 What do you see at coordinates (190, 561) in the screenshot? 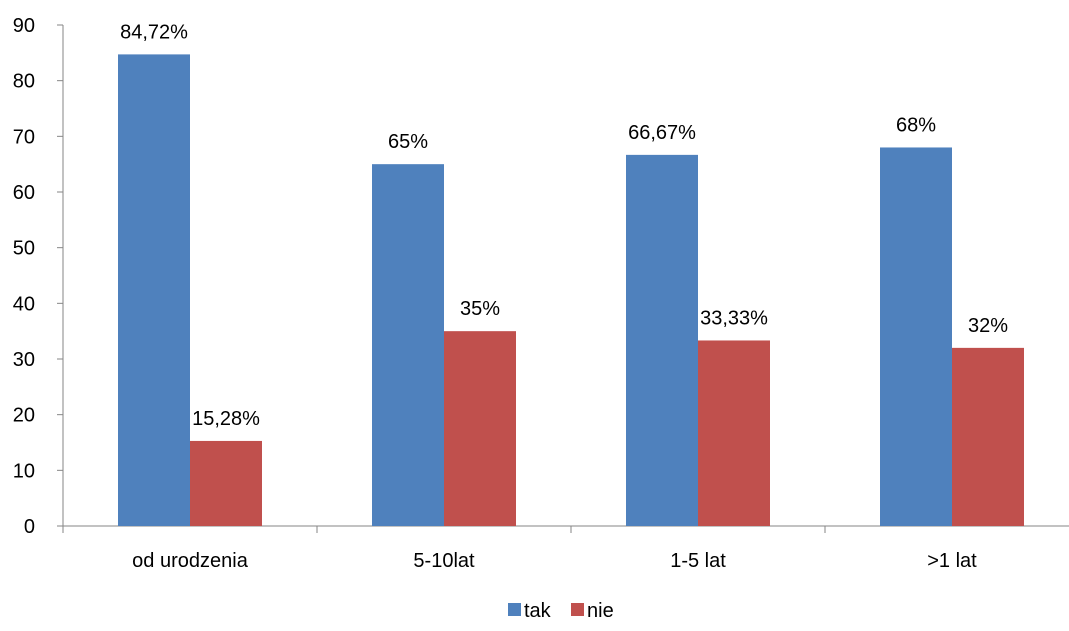
I see `x-tick-label: od urodzenia` at bounding box center [190, 561].